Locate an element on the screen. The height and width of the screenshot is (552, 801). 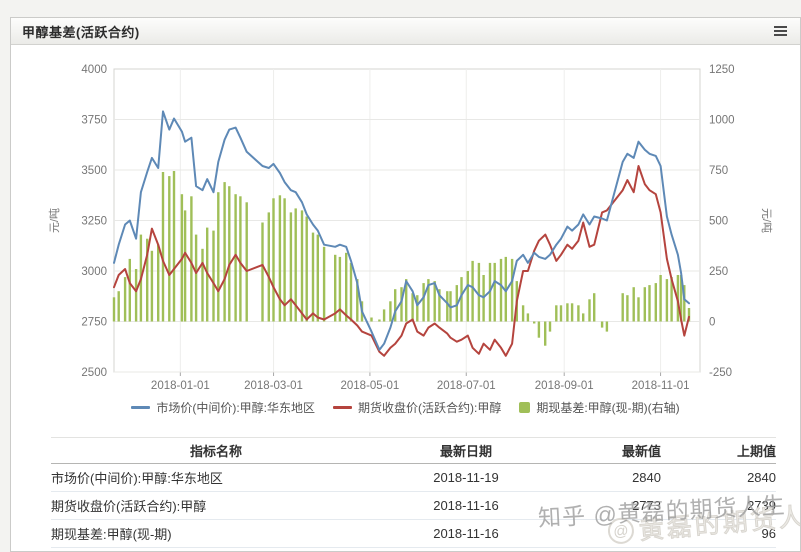
table-row: 市场价(中间价):甲醇:华东地区 2018-11-19 2840 2840 is located at coordinates (413, 478).